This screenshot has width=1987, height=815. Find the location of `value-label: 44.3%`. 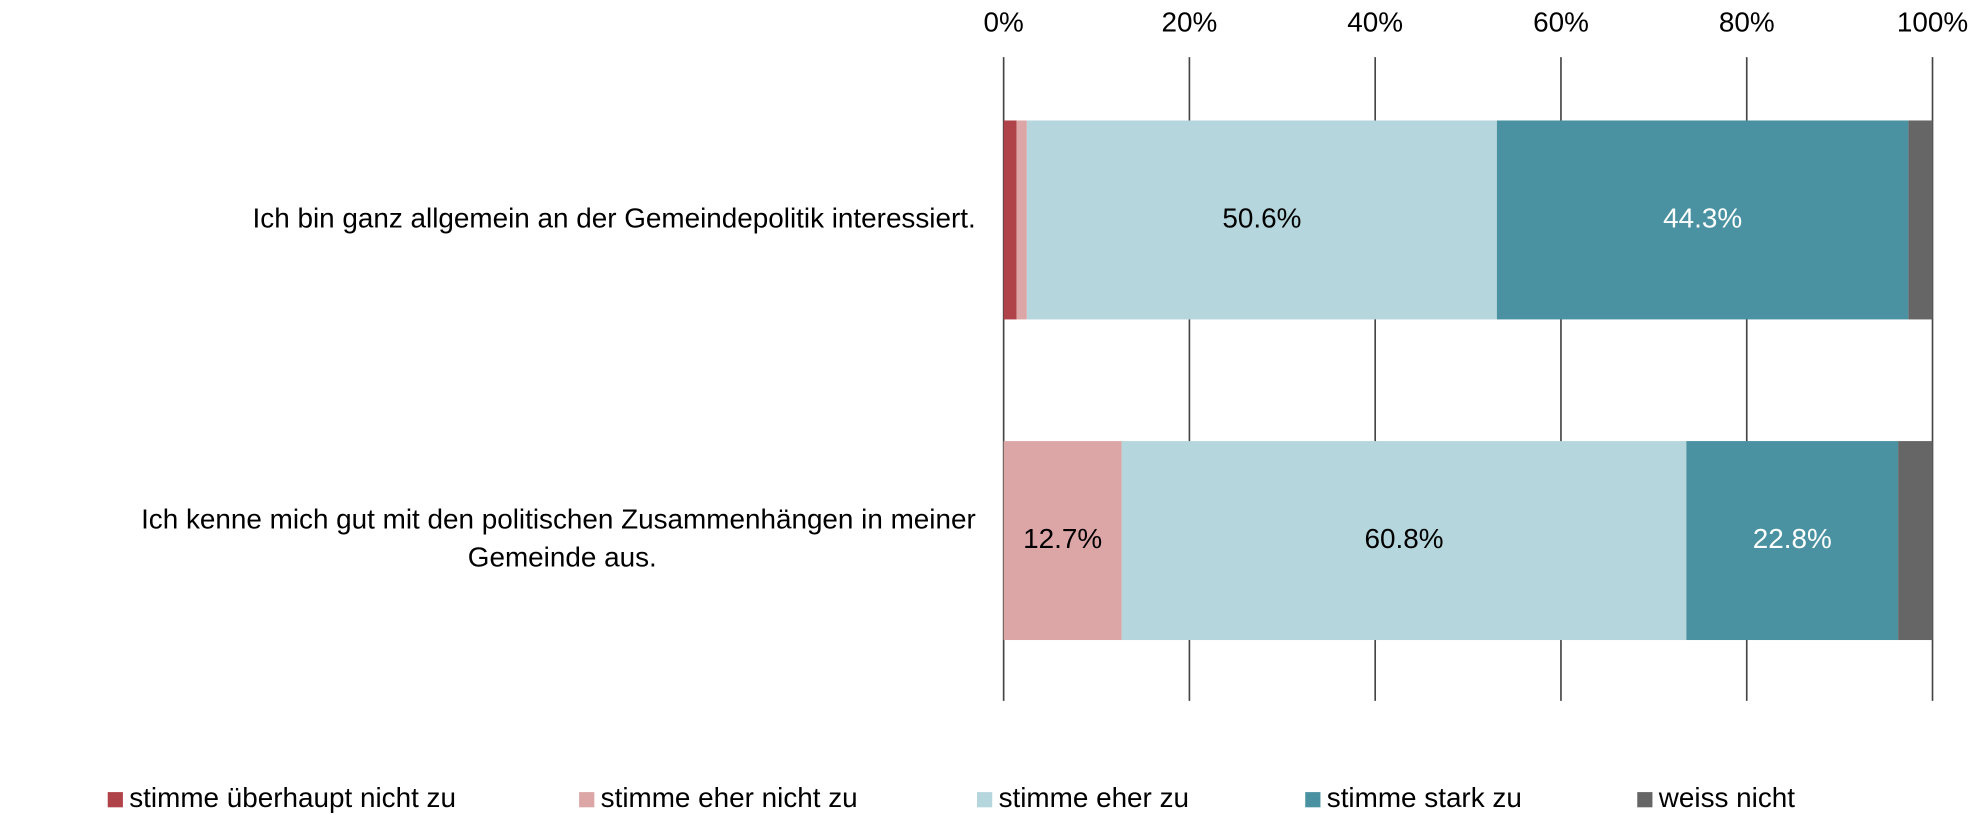

value-label: 44.3% is located at coordinates (1702, 217).